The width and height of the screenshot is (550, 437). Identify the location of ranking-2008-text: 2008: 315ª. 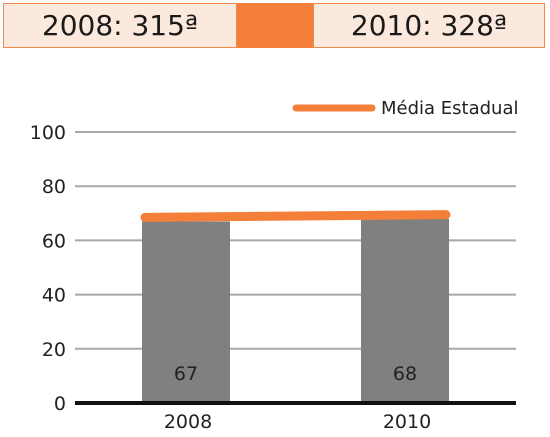
(120, 25).